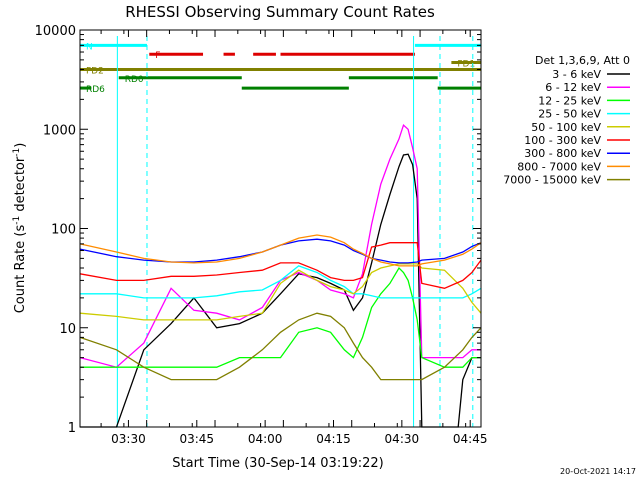 Image resolution: width=640 pixels, height=480 pixels. I want to click on y-axis-label-end: ), so click(20, 145).